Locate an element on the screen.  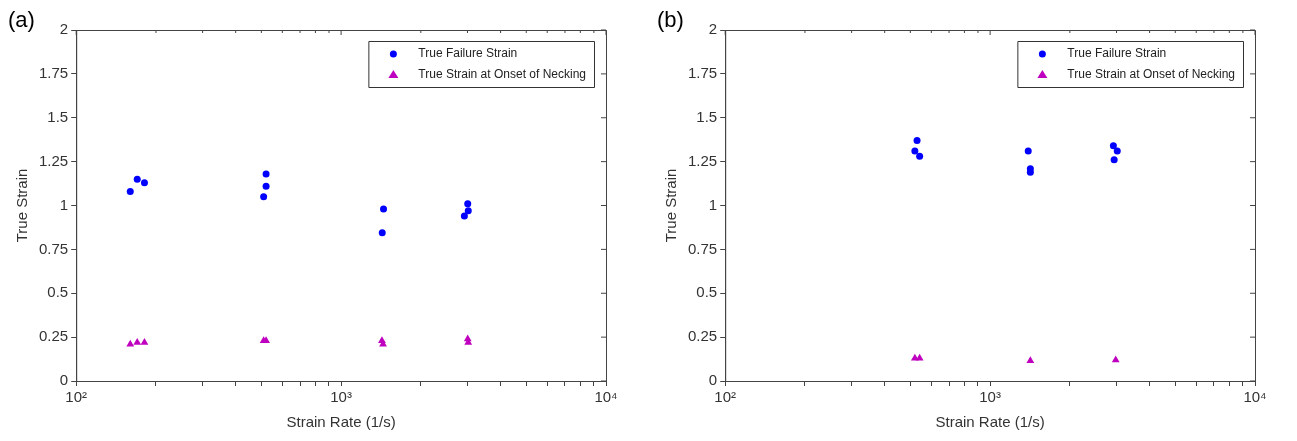
chart-title: (b) is located at coordinates (670, 20).